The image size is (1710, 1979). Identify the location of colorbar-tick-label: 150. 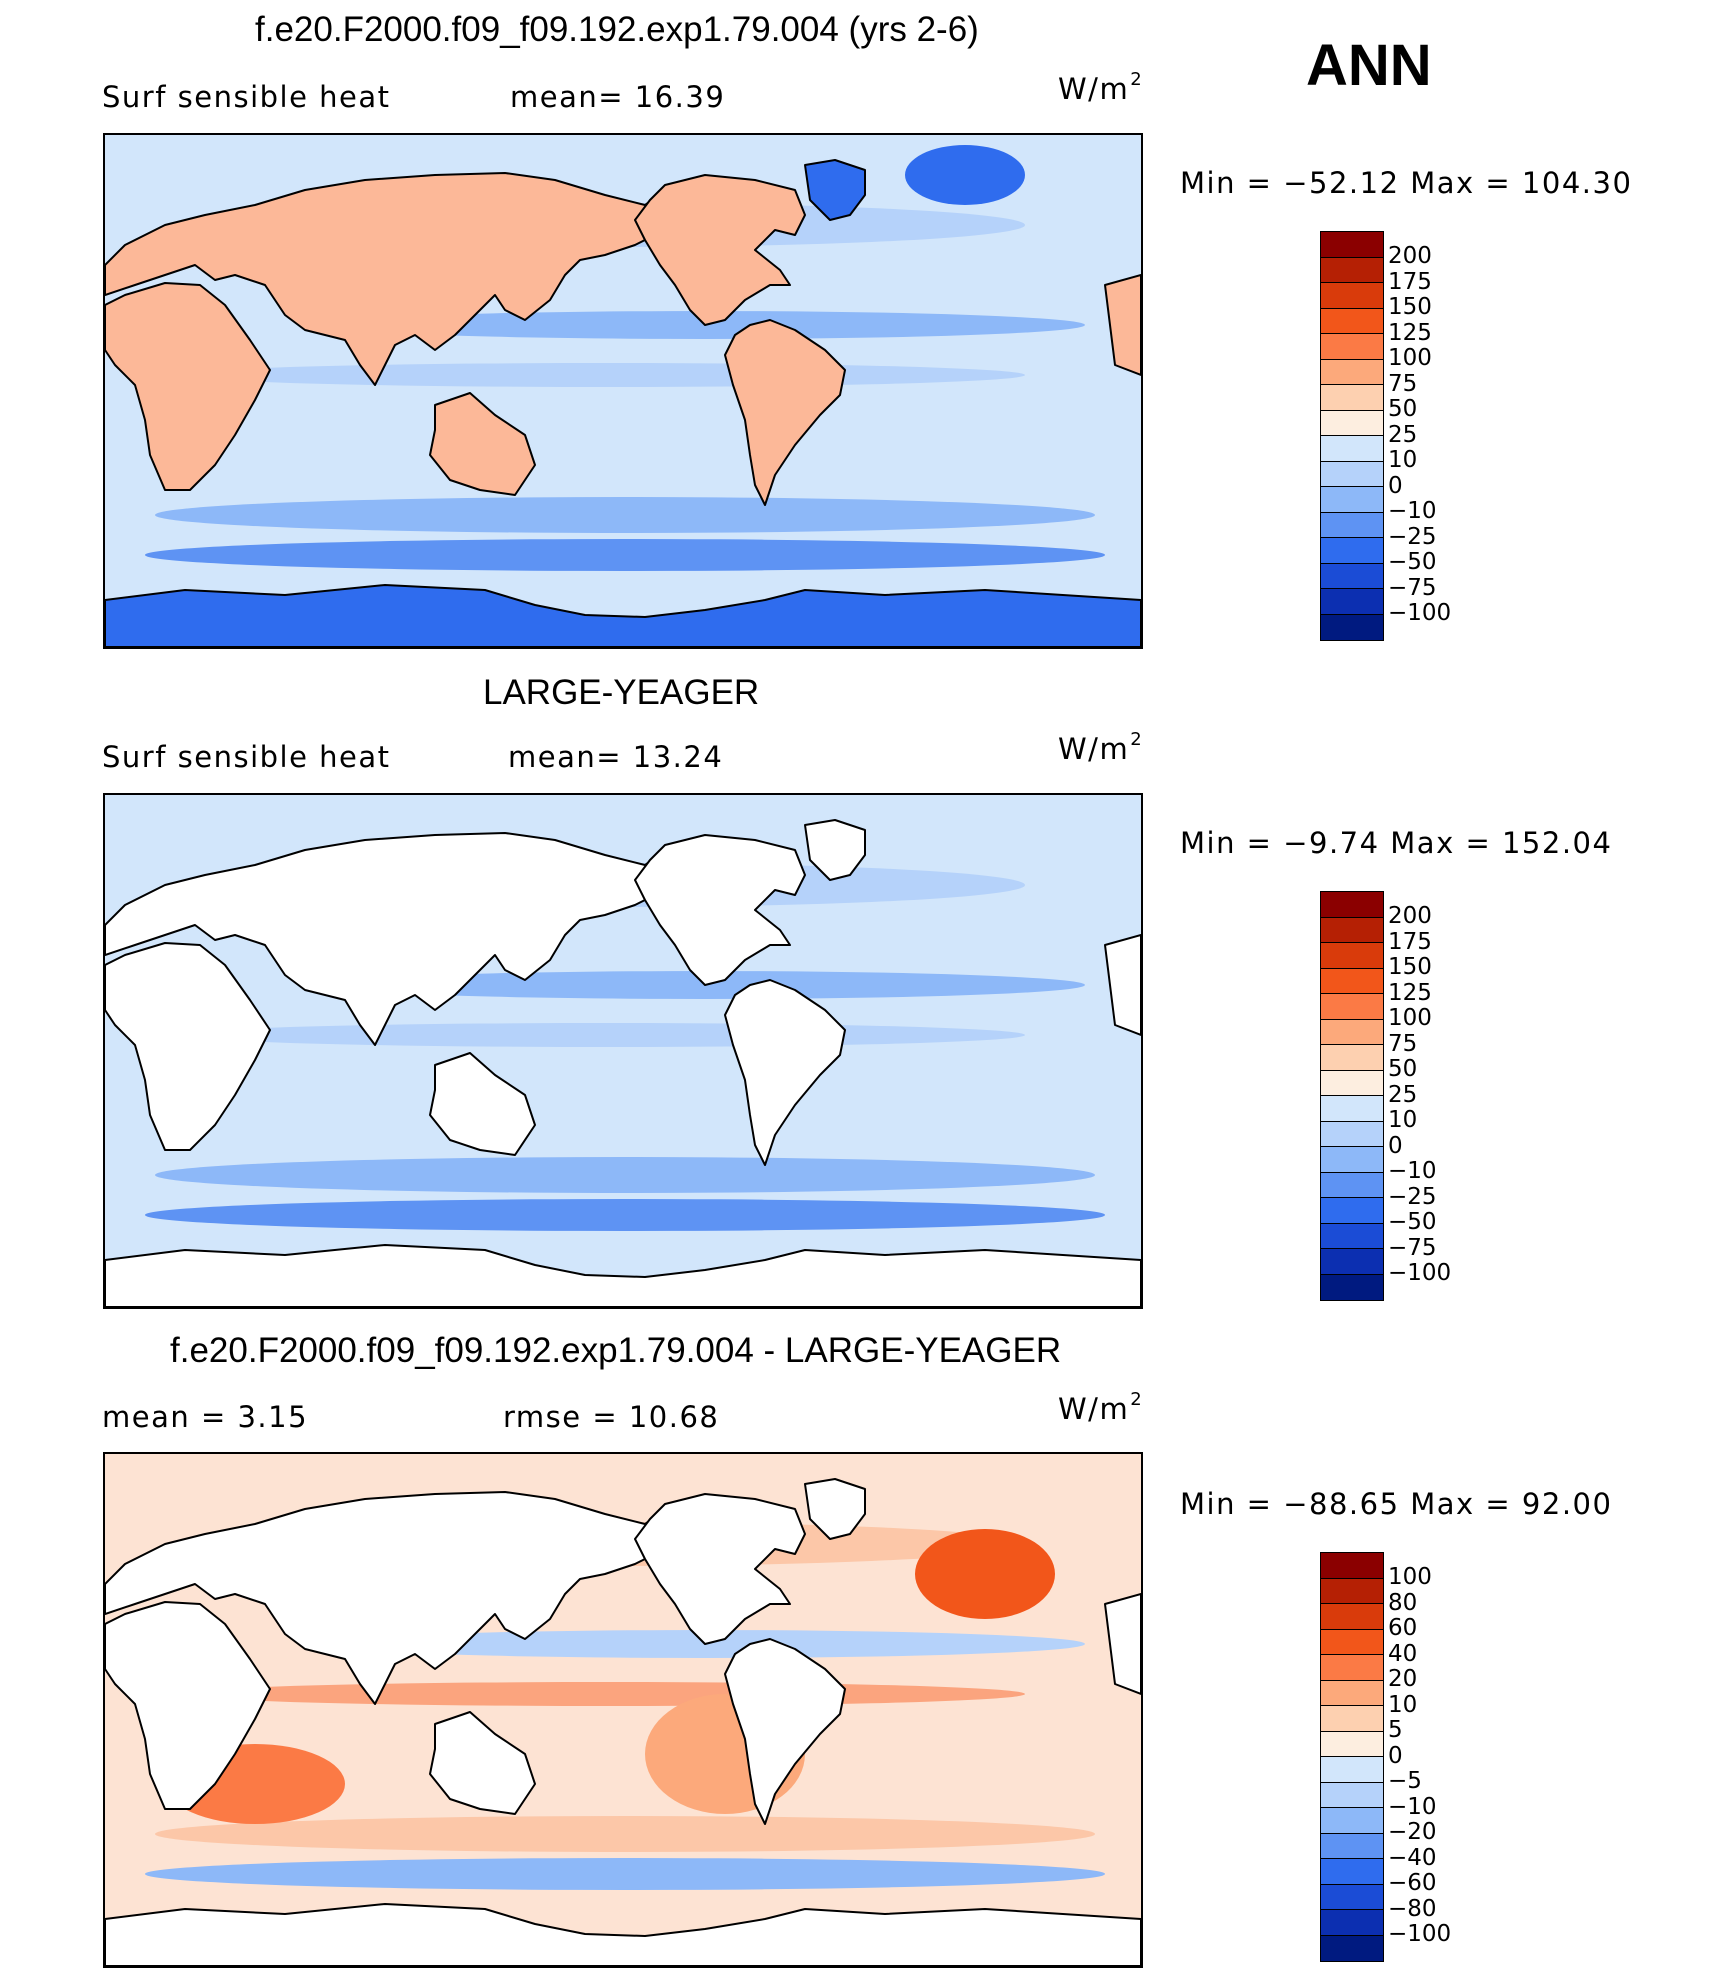
(1410, 307).